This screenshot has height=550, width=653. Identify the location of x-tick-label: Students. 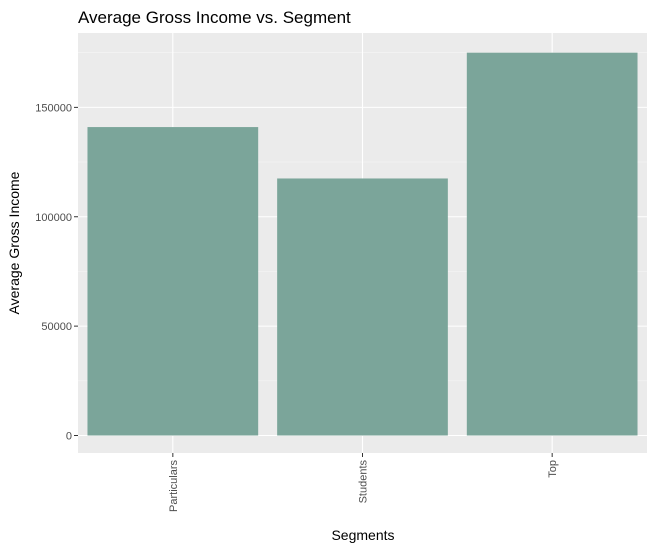
(364, 482).